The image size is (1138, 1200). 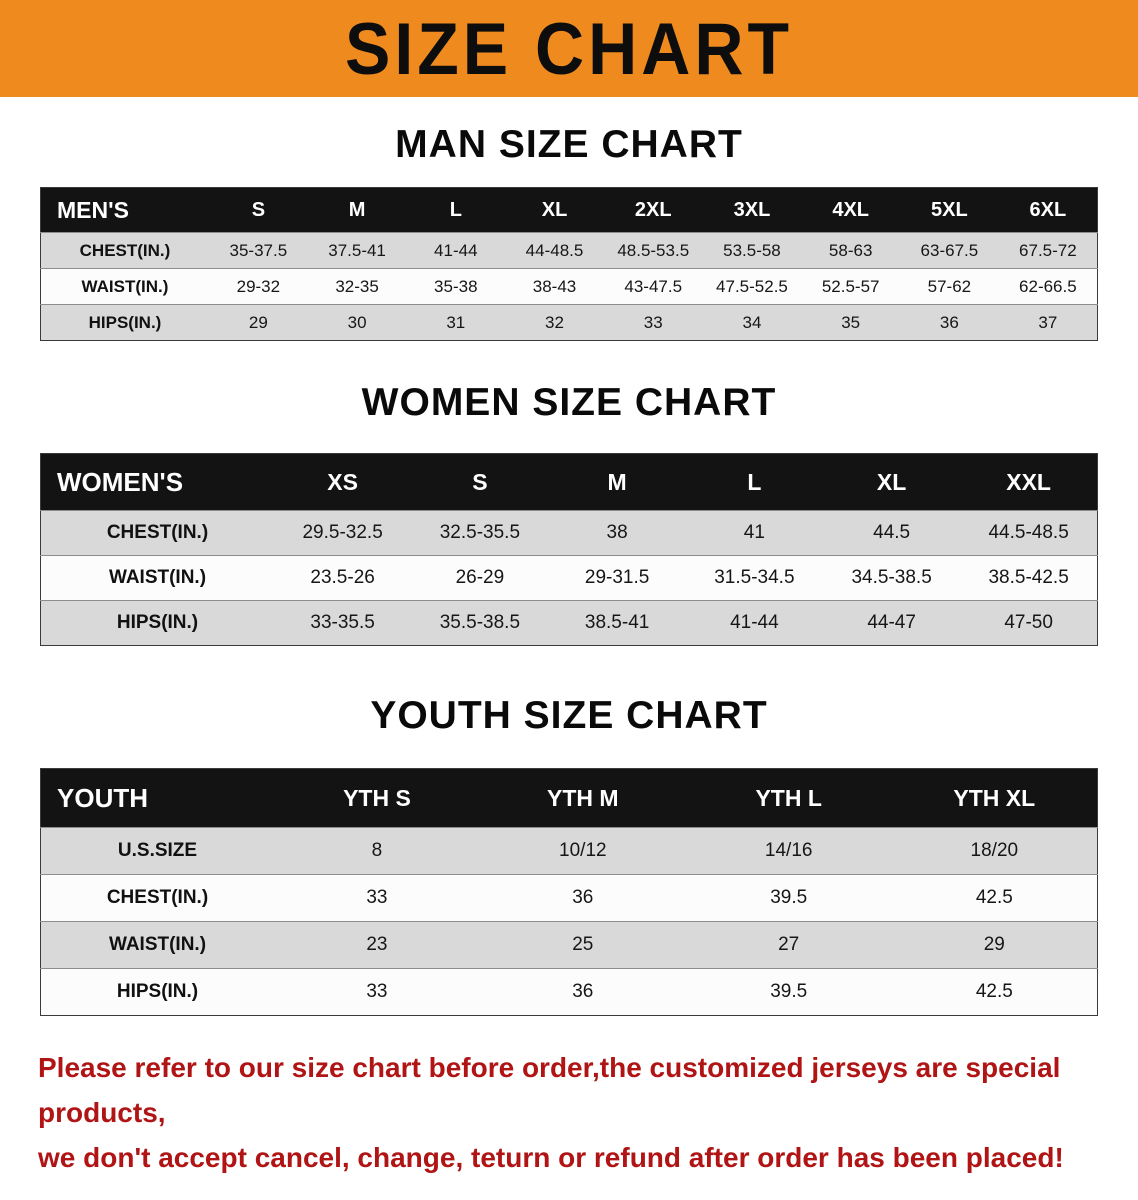 What do you see at coordinates (342, 577) in the screenshot?
I see `size-value-cell: 23.5-26` at bounding box center [342, 577].